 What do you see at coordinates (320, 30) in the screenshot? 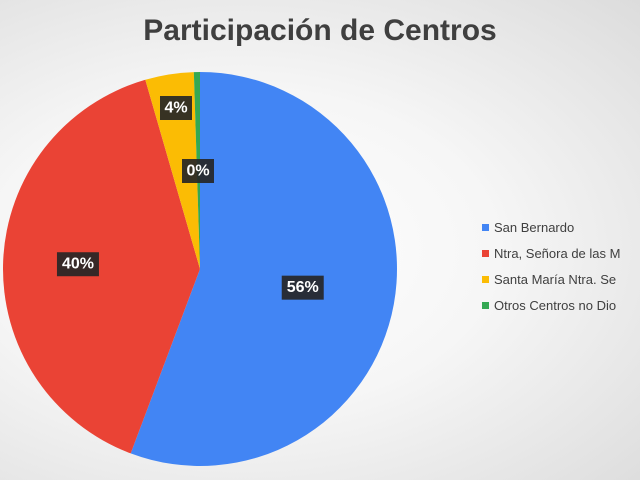
I see `chart-title: Participación de Centros` at bounding box center [320, 30].